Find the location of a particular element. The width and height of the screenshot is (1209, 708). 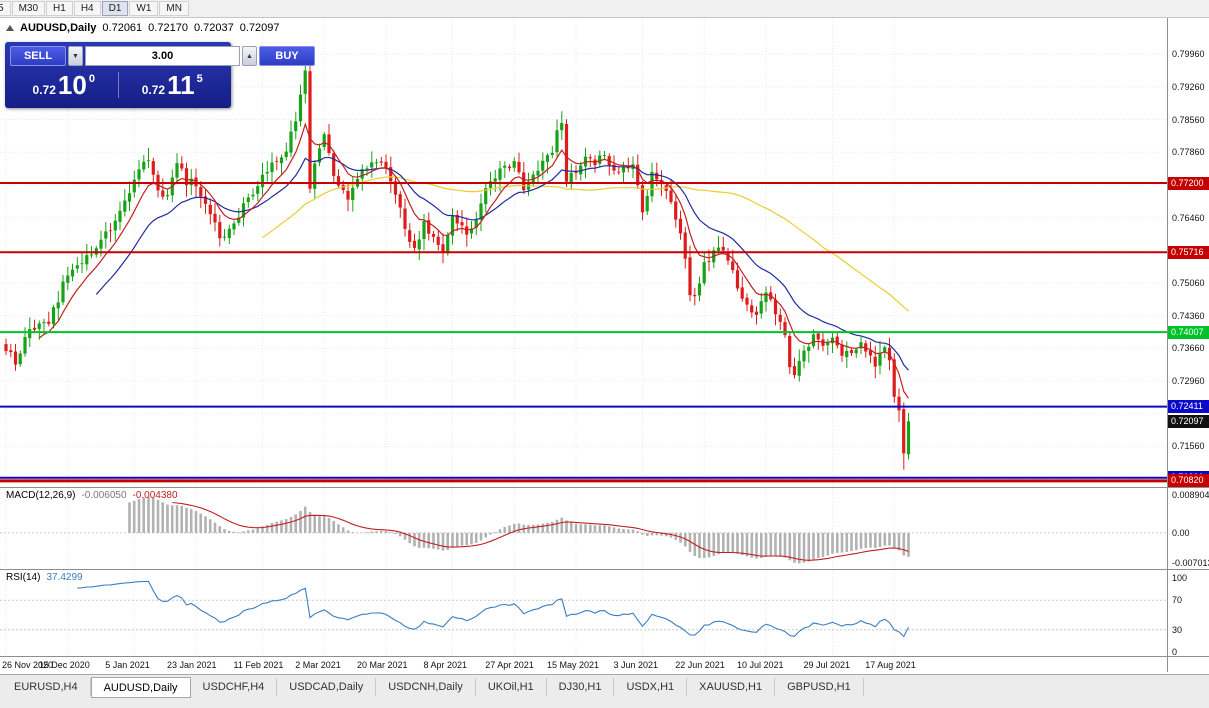

line-price-tag: 0.70820 is located at coordinates (1188, 481).